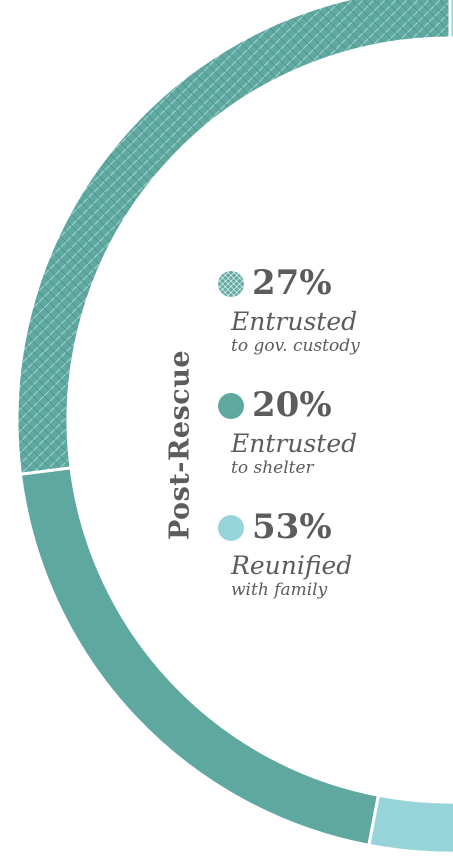  I want to click on legend-sublabel-shelter: to shelter, so click(272, 468).